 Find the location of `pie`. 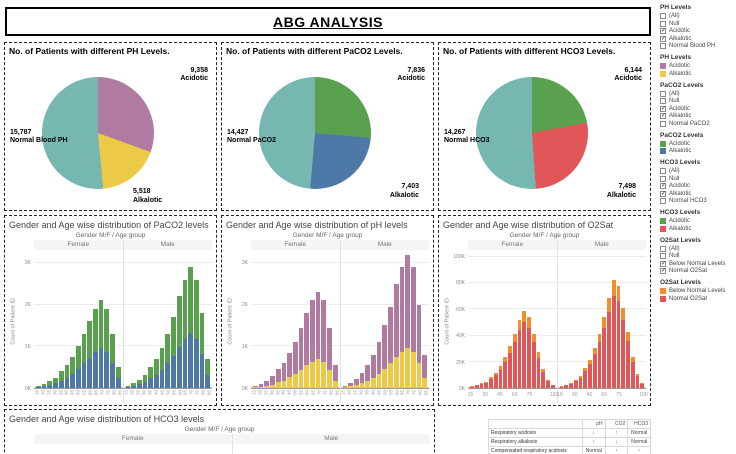

pie is located at coordinates (315, 133).